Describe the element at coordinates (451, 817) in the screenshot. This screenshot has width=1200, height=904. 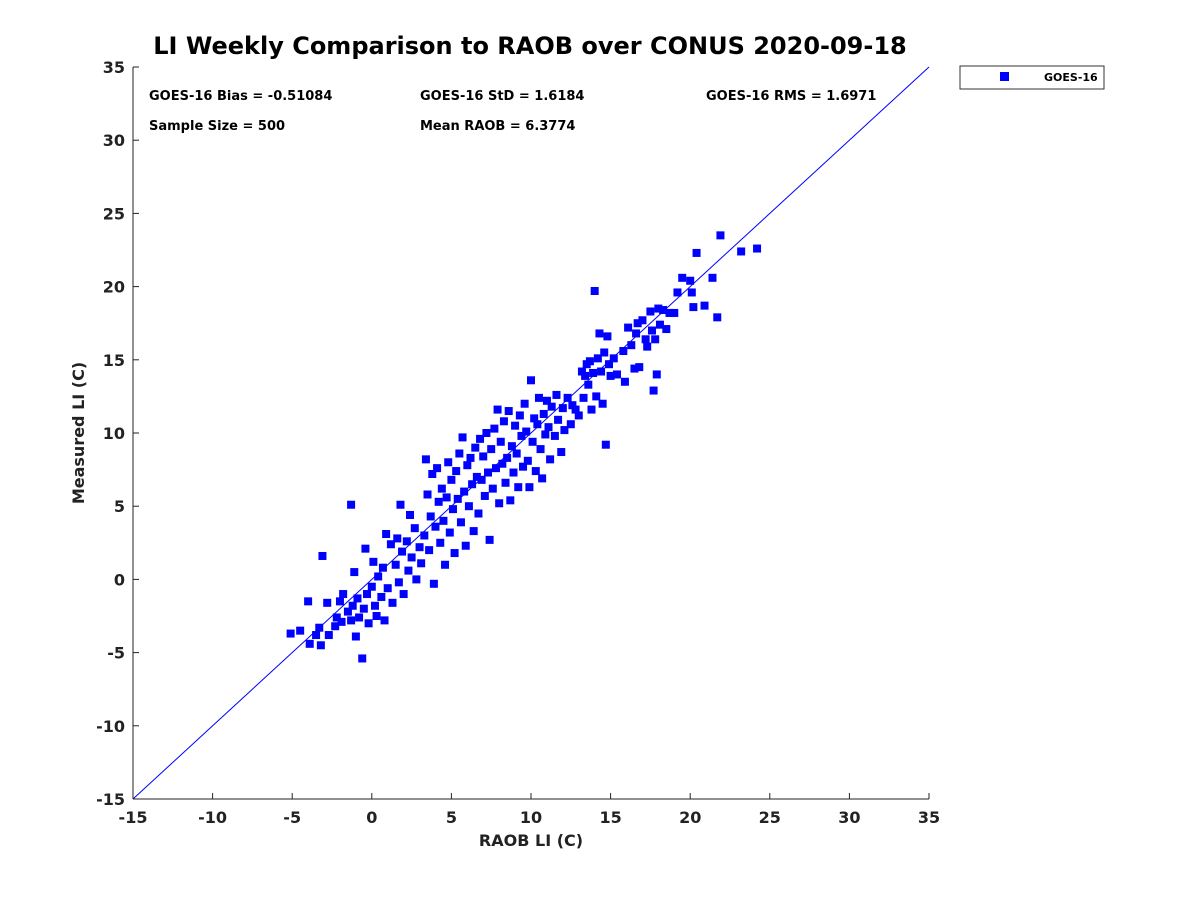
I see `x-tick-label: 5` at that location.